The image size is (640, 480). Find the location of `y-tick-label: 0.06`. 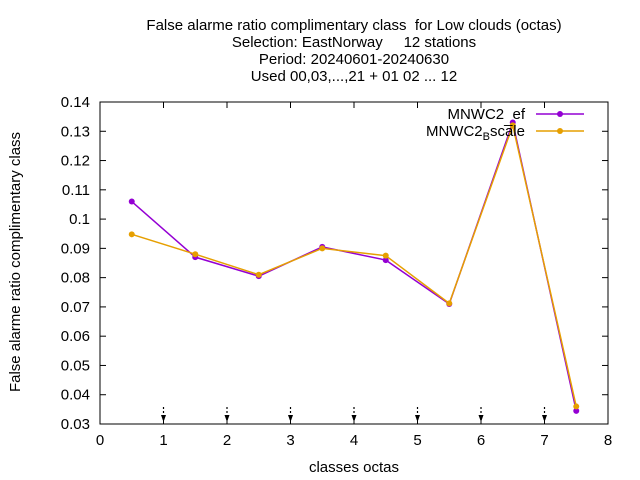

y-tick-label: 0.06 is located at coordinates (75, 336).